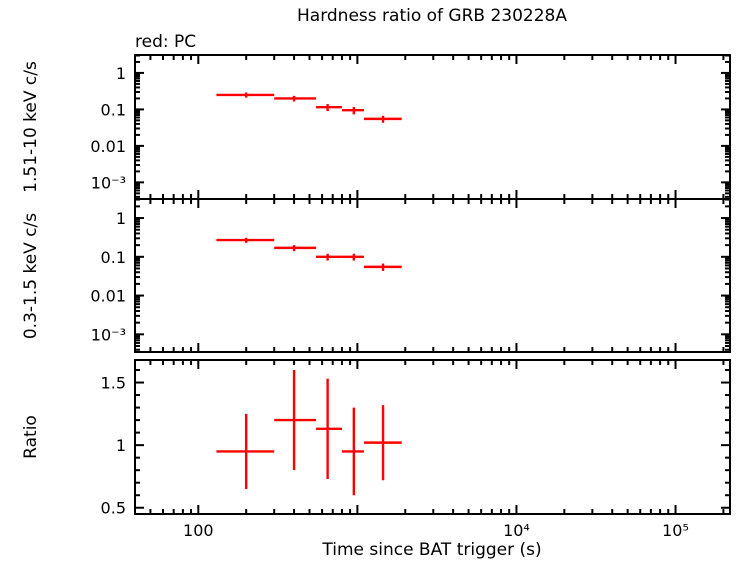  Describe the element at coordinates (31, 437) in the screenshot. I see `y-axis-label-ratio: Ratio` at that location.